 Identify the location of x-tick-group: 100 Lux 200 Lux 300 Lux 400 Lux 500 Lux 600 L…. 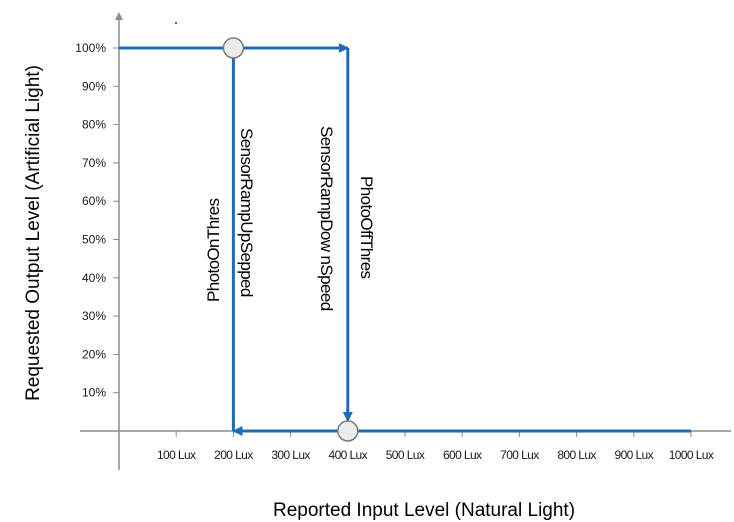
(435, 446).